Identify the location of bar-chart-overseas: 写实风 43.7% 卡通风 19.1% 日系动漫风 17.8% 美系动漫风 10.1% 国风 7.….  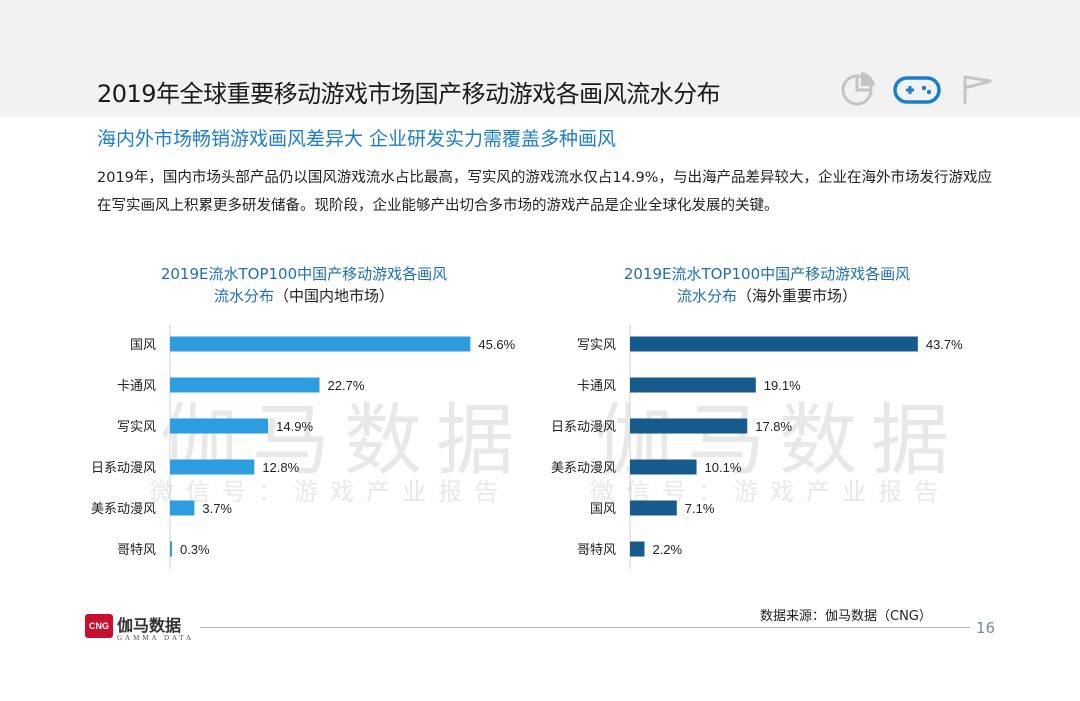
(757, 446).